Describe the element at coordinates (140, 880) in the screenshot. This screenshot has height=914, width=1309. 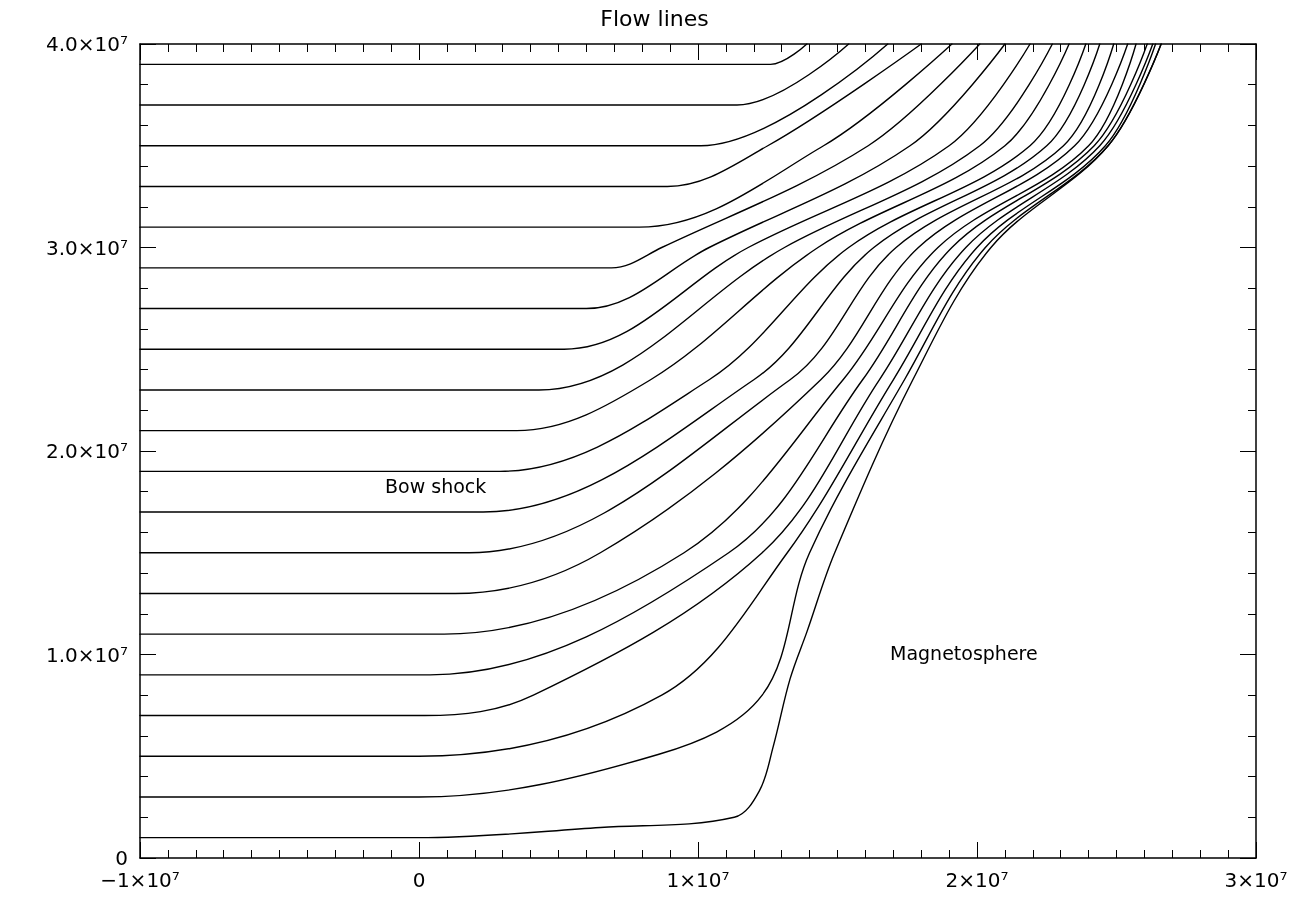
I see `x-tick-label: −1×10⁷` at that location.